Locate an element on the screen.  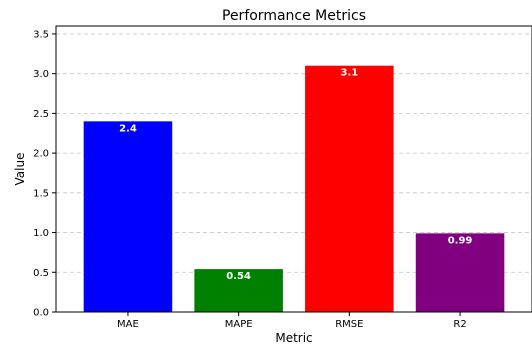
y-tick-label: 2.5 is located at coordinates (41, 114).